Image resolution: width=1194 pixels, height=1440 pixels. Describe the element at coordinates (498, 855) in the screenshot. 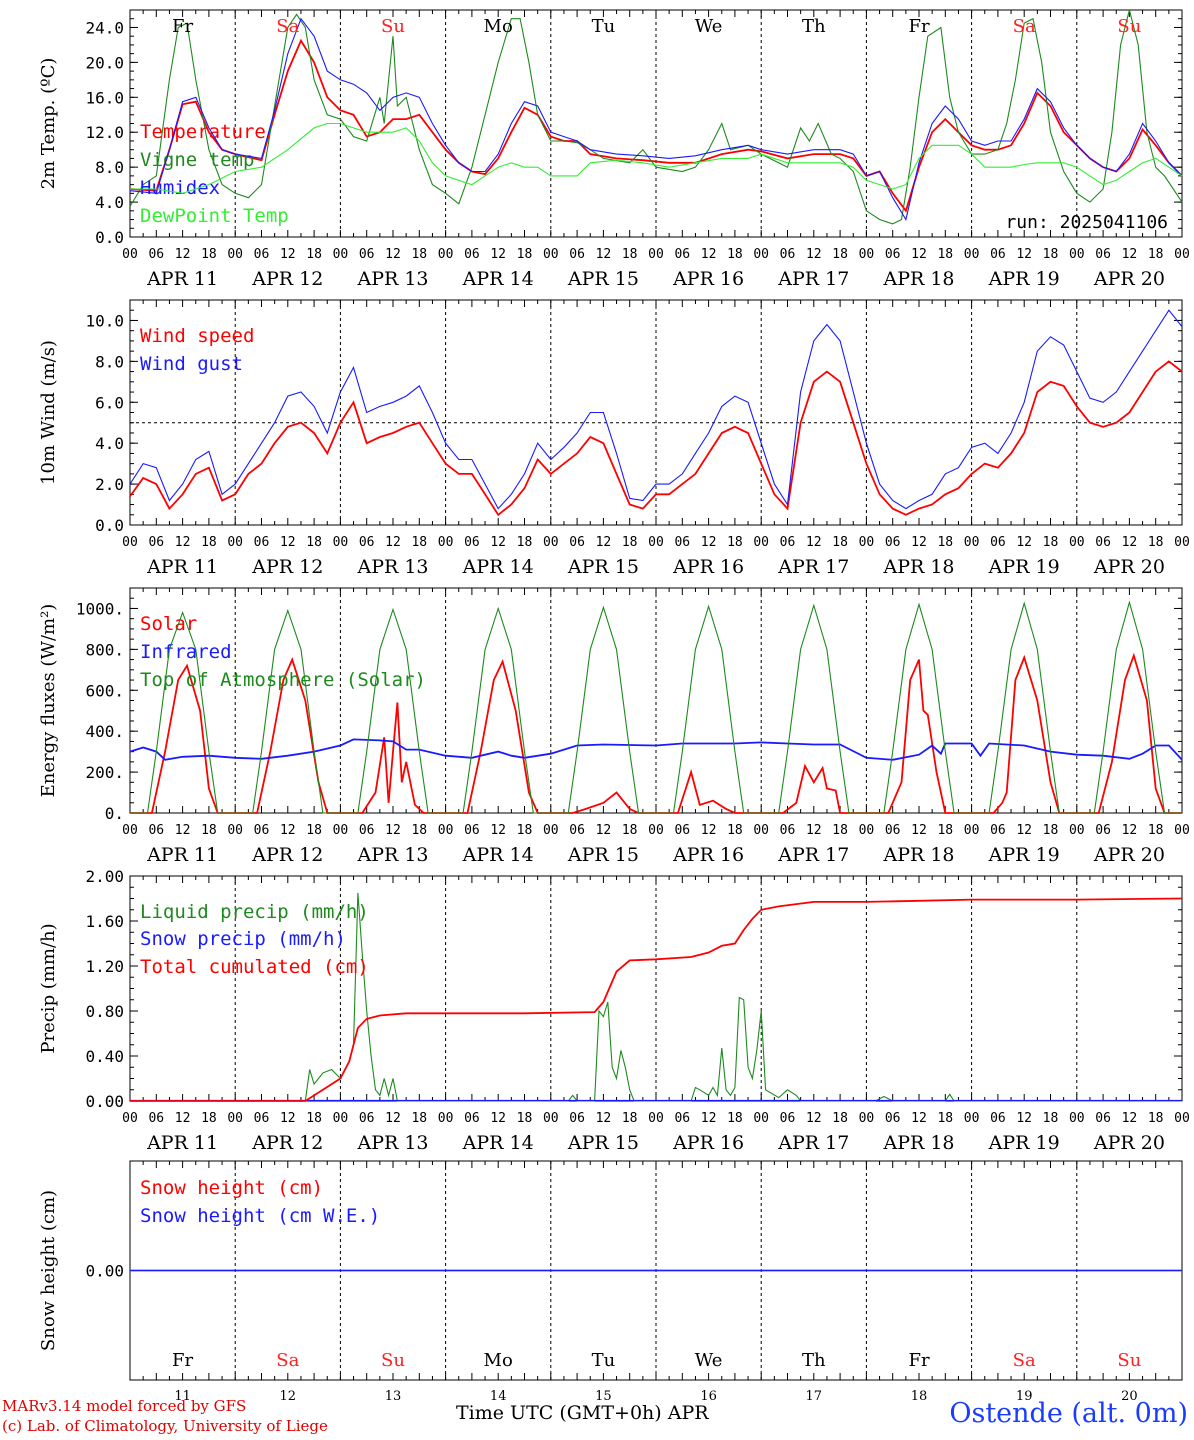

I see `date-label: APR 14` at that location.